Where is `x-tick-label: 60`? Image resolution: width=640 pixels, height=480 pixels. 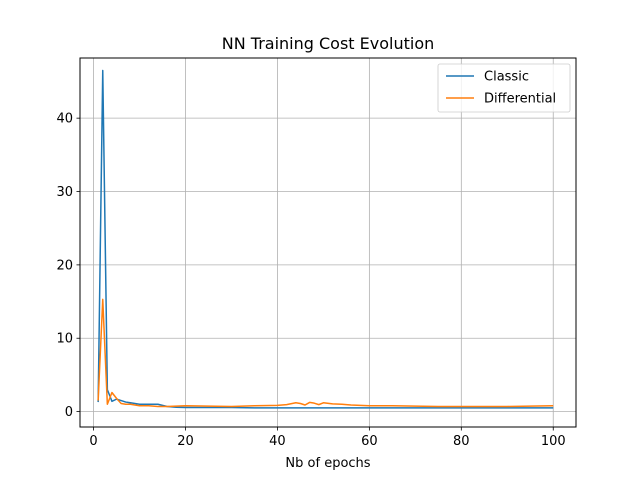 x-tick-label: 60 is located at coordinates (369, 441).